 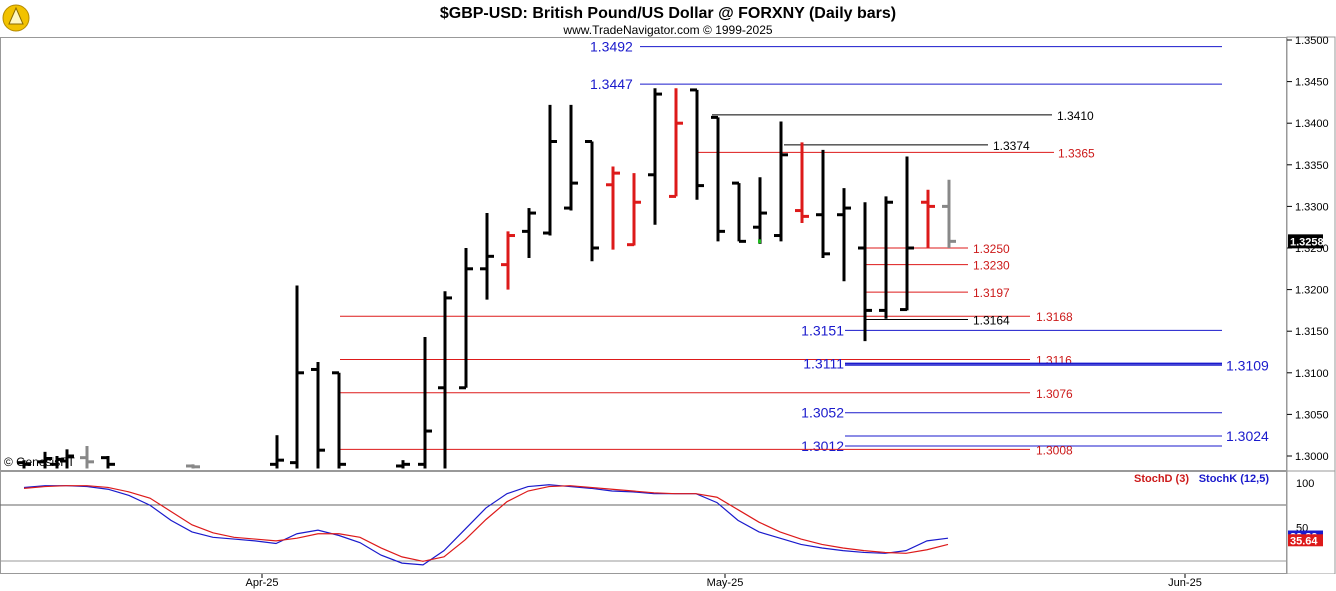 What do you see at coordinates (822, 330) in the screenshot?
I see `level-label: 1.3151` at bounding box center [822, 330].